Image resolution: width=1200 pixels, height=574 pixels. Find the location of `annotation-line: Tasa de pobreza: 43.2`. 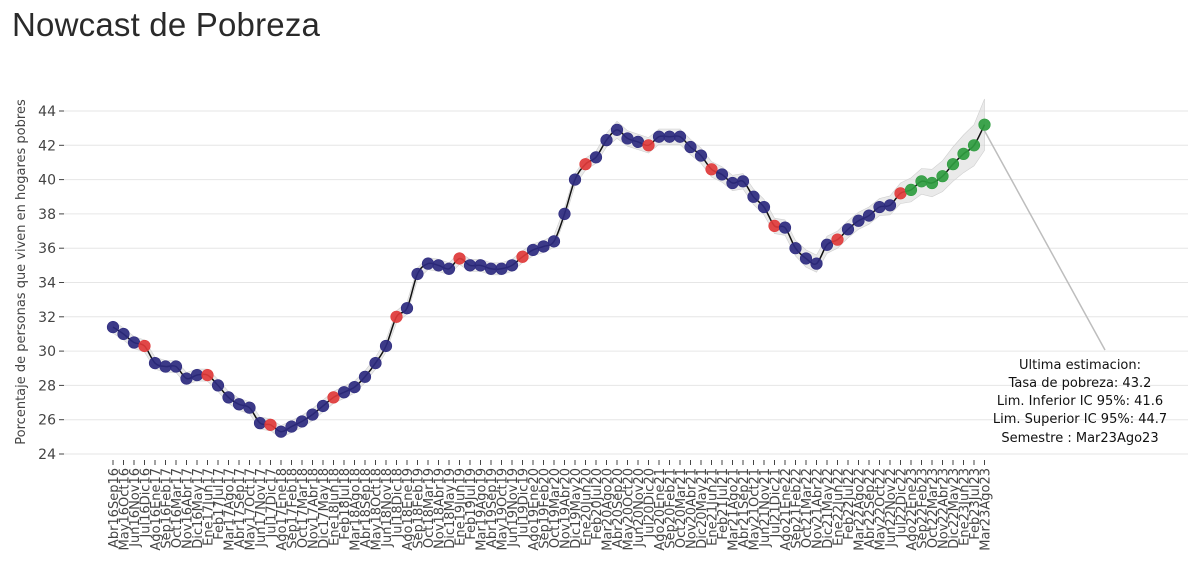

annotation-line: Tasa de pobreza: 43.2 is located at coordinates (1080, 383).